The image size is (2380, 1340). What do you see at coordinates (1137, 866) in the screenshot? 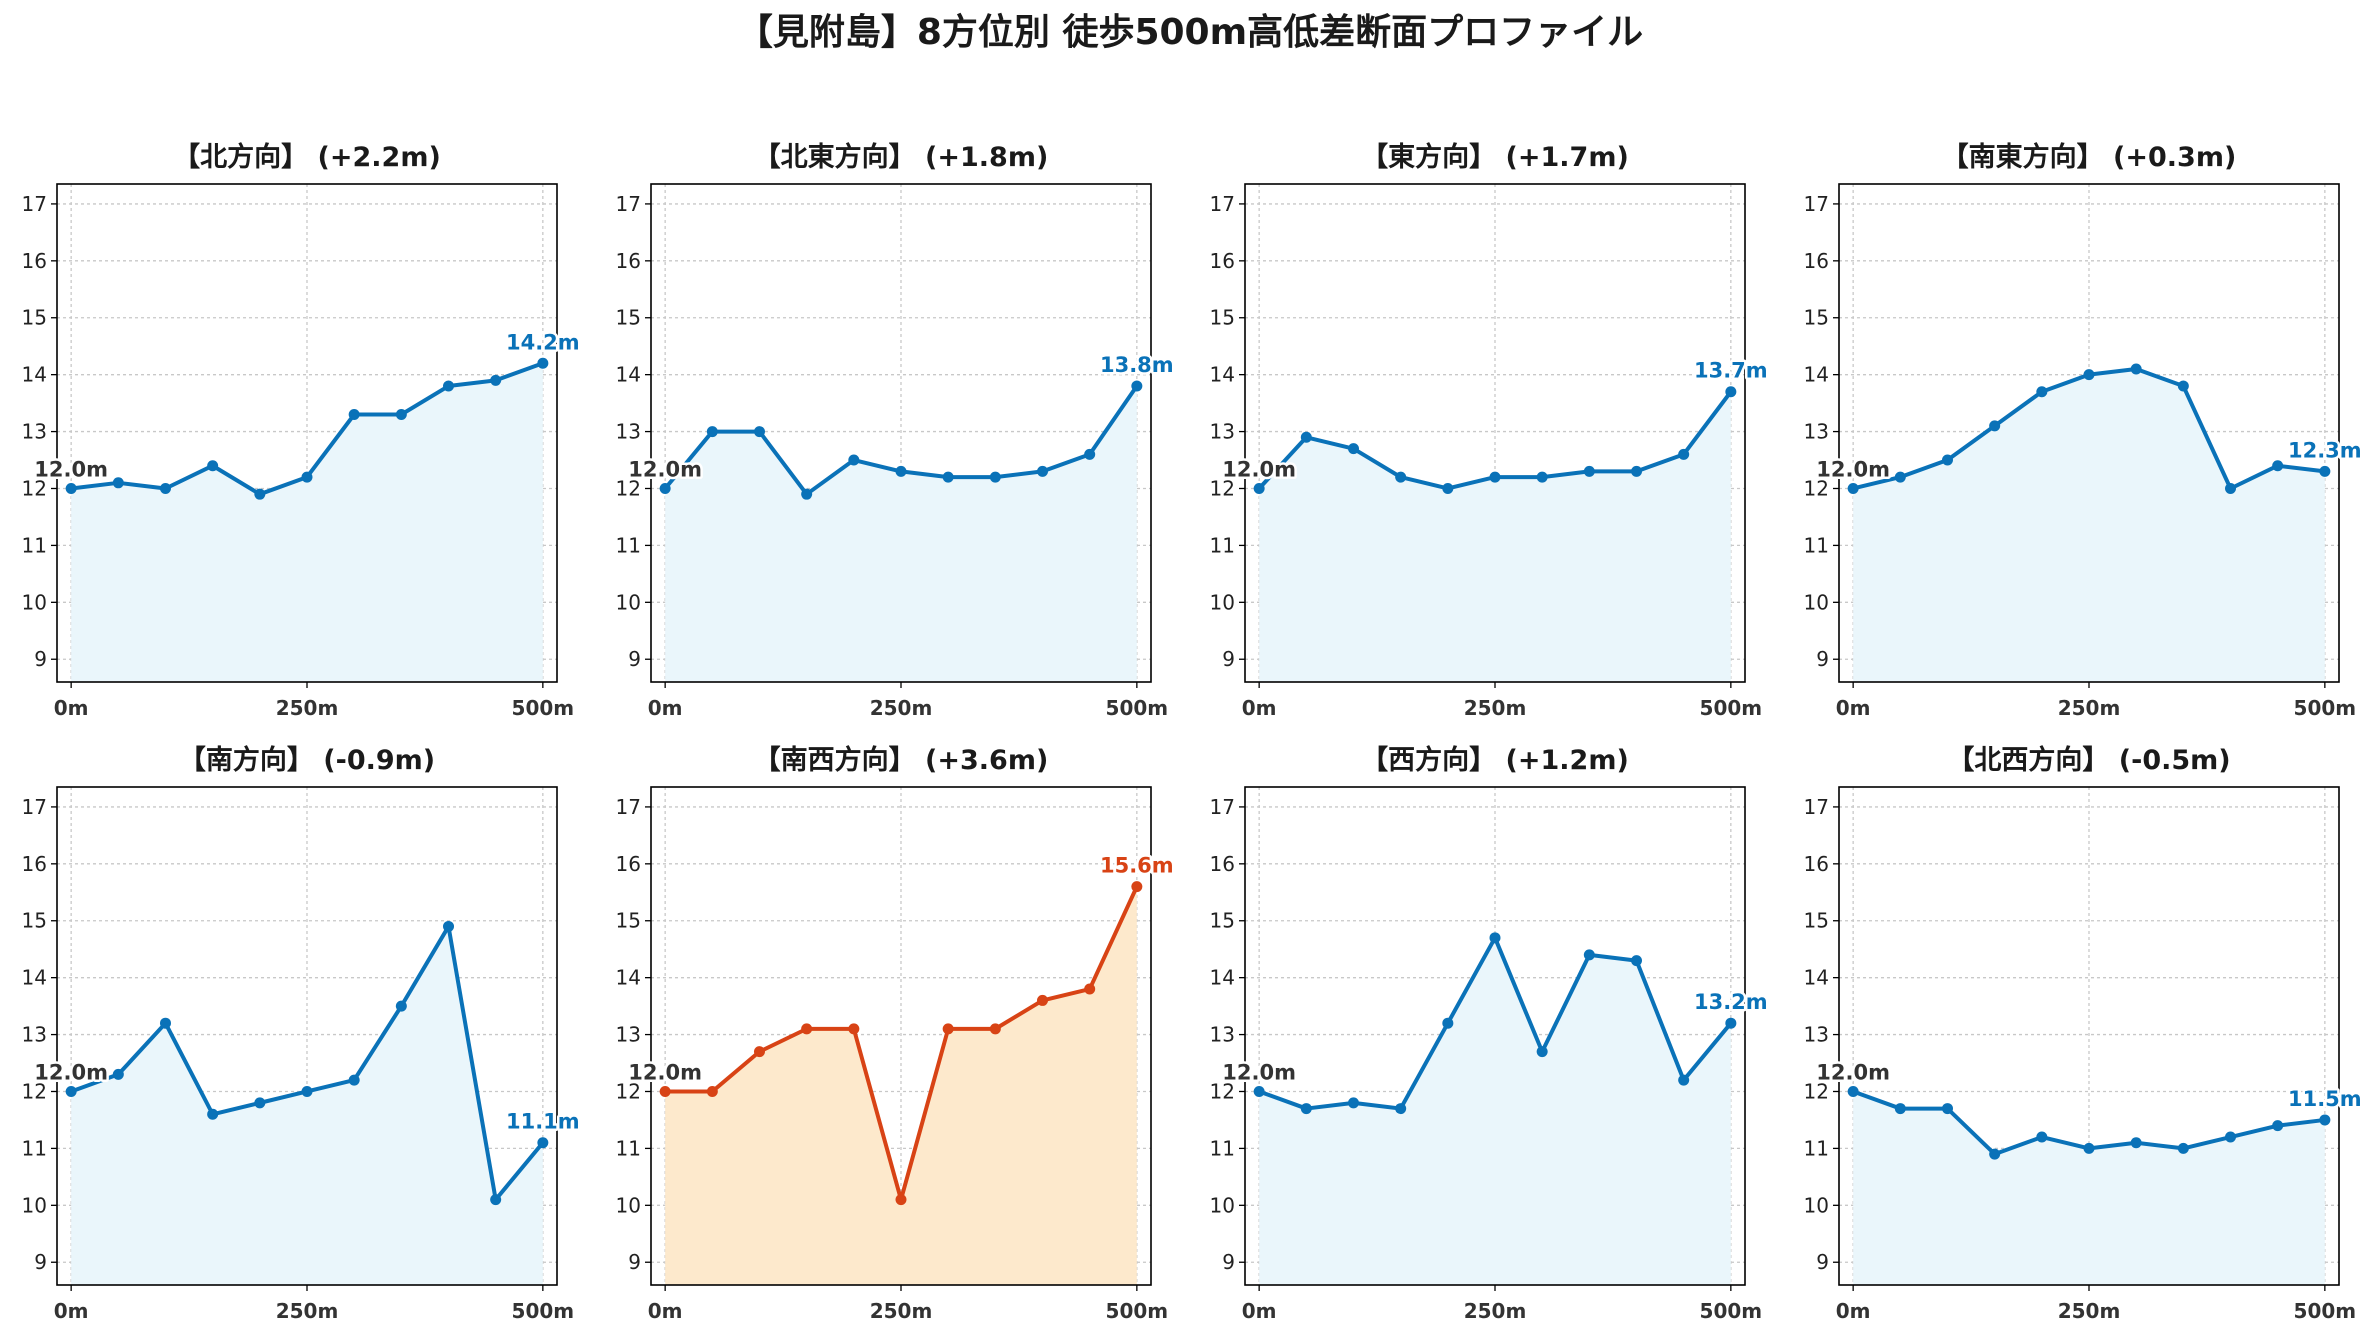
I see `end-elevation-label: 15.6m` at bounding box center [1137, 866].